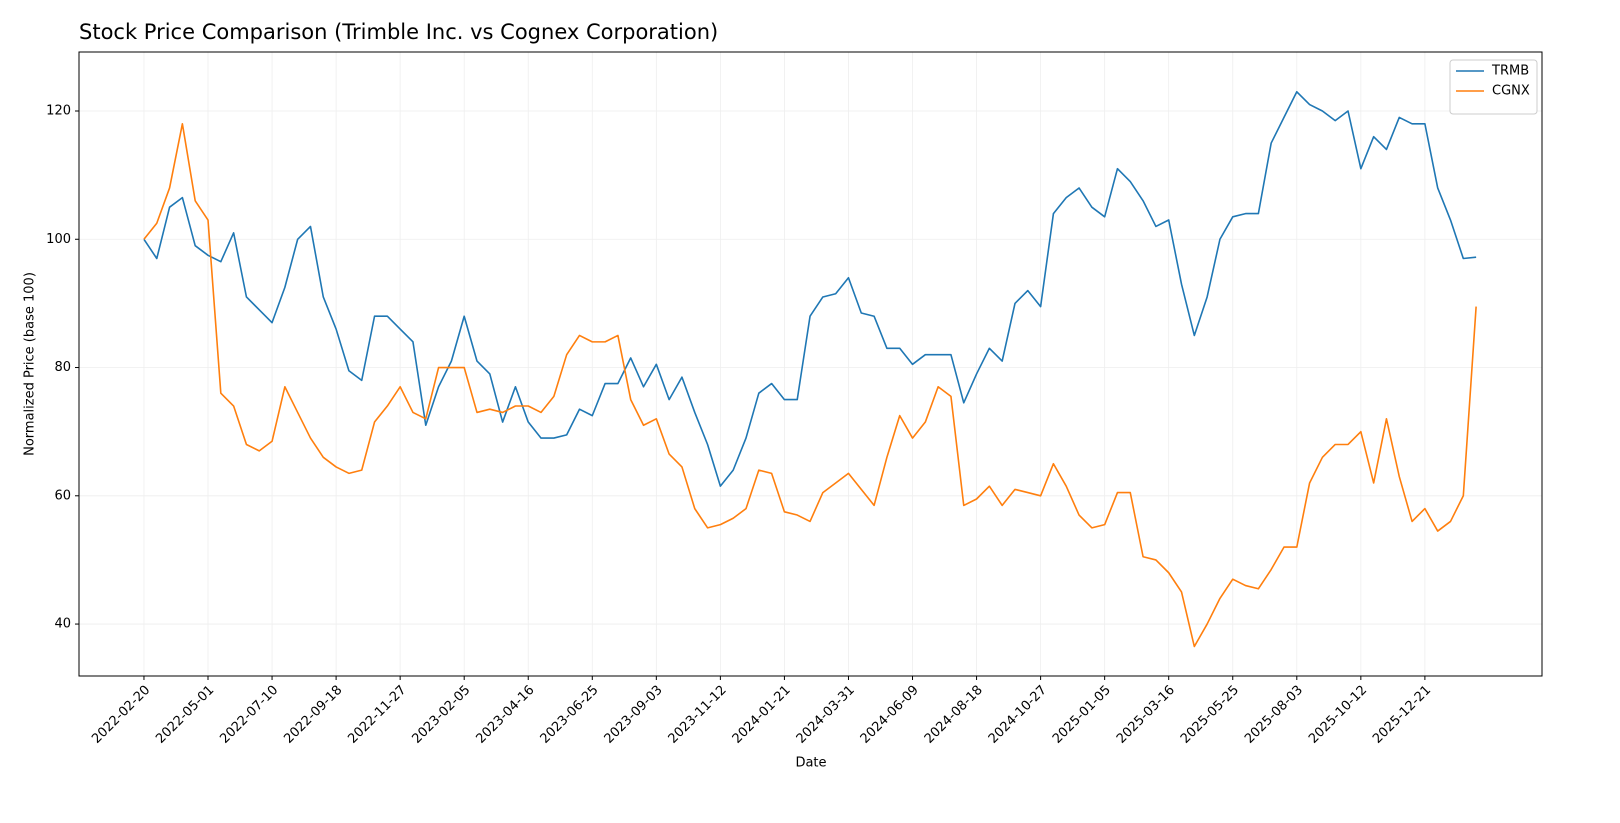  What do you see at coordinates (58, 111) in the screenshot?
I see `y-tick-label: 120` at bounding box center [58, 111].